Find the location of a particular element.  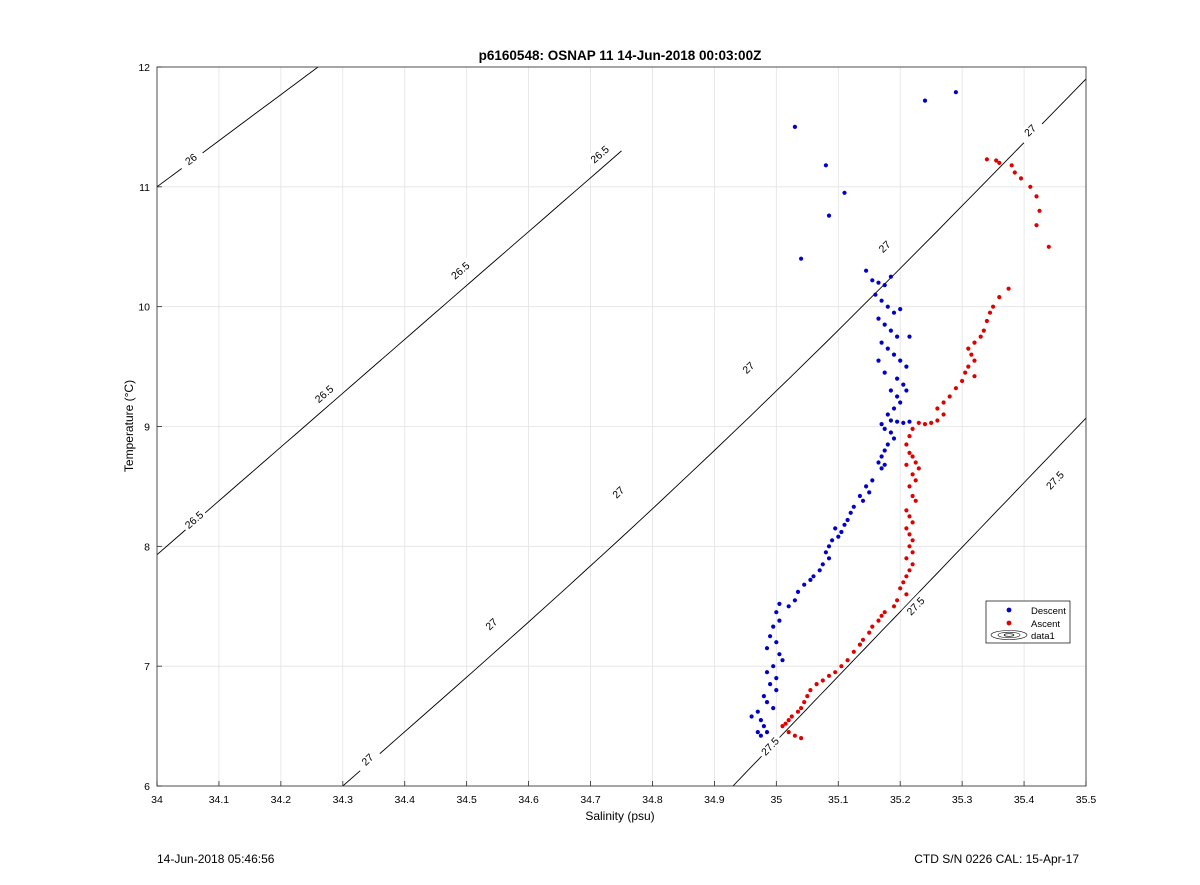

legend-marker-ascent is located at coordinates (1009, 623).